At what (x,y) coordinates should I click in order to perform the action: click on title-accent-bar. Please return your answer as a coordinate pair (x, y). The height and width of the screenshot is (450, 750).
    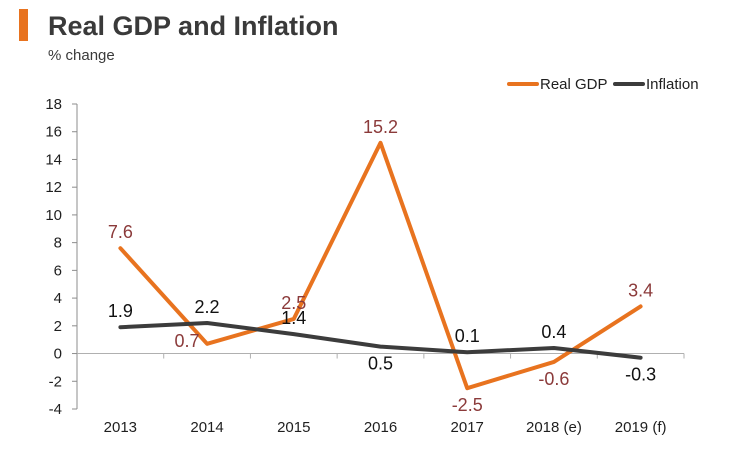
    Looking at the image, I should click on (23, 25).